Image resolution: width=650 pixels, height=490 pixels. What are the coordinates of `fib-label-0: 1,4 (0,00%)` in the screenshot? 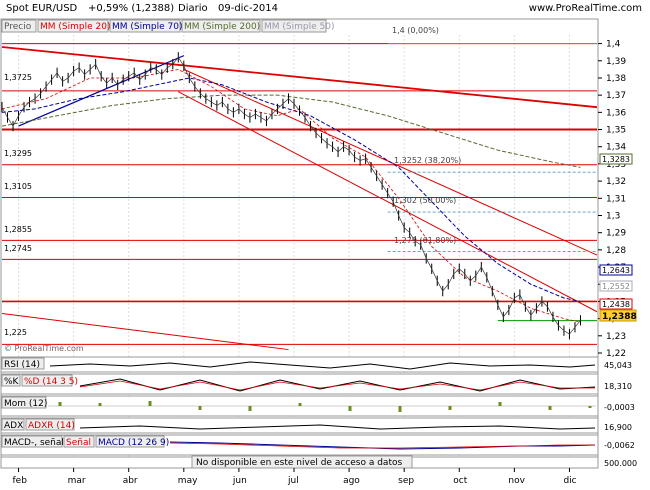 It's located at (415, 30).